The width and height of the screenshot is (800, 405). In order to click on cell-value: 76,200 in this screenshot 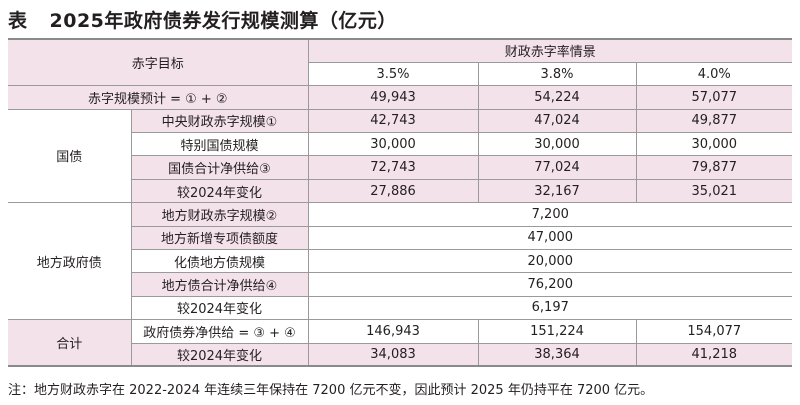, I will do `click(550, 284)`.